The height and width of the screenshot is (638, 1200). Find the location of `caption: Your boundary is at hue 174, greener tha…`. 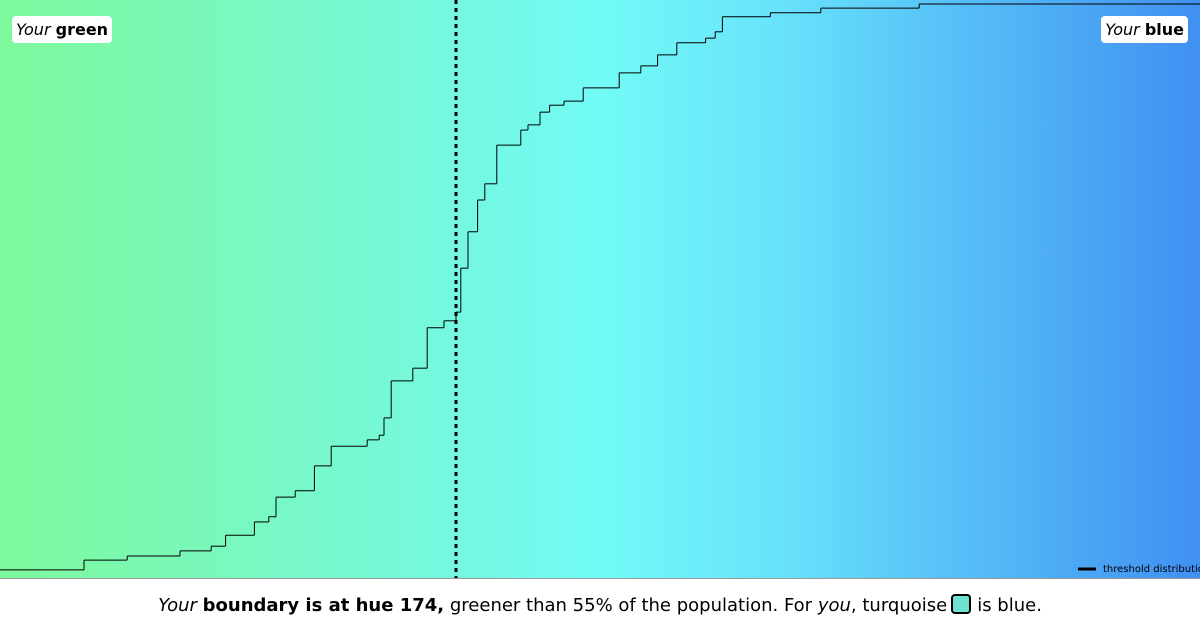

caption: Your boundary is at hue 174, greener tha… is located at coordinates (600, 605).